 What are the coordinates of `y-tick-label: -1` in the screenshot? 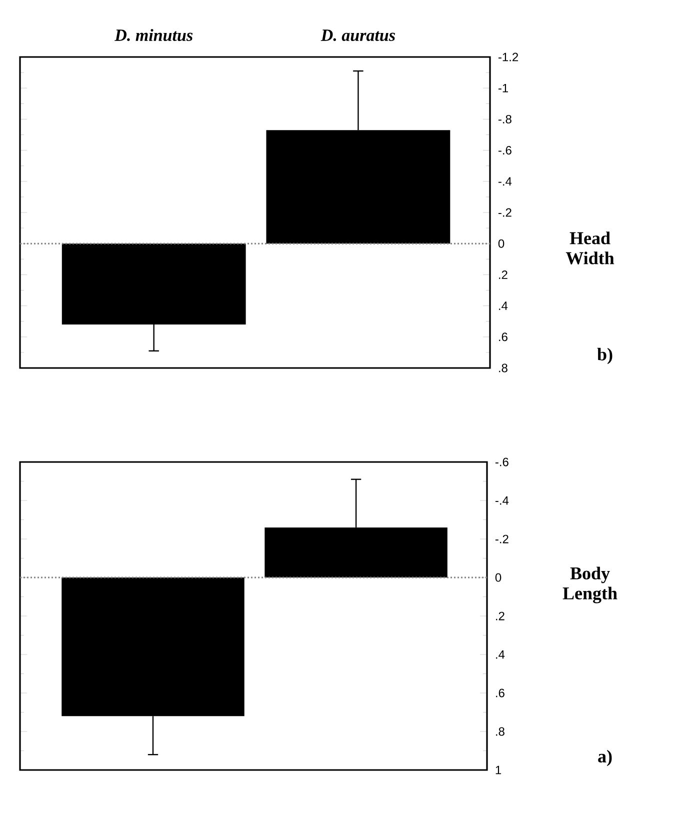 It's located at (503, 88).